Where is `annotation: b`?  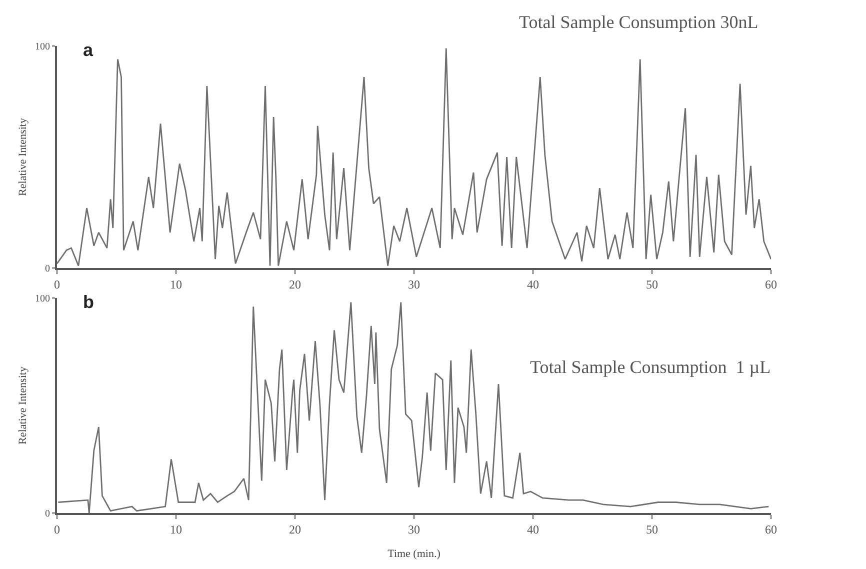
annotation: b is located at coordinates (88, 302).